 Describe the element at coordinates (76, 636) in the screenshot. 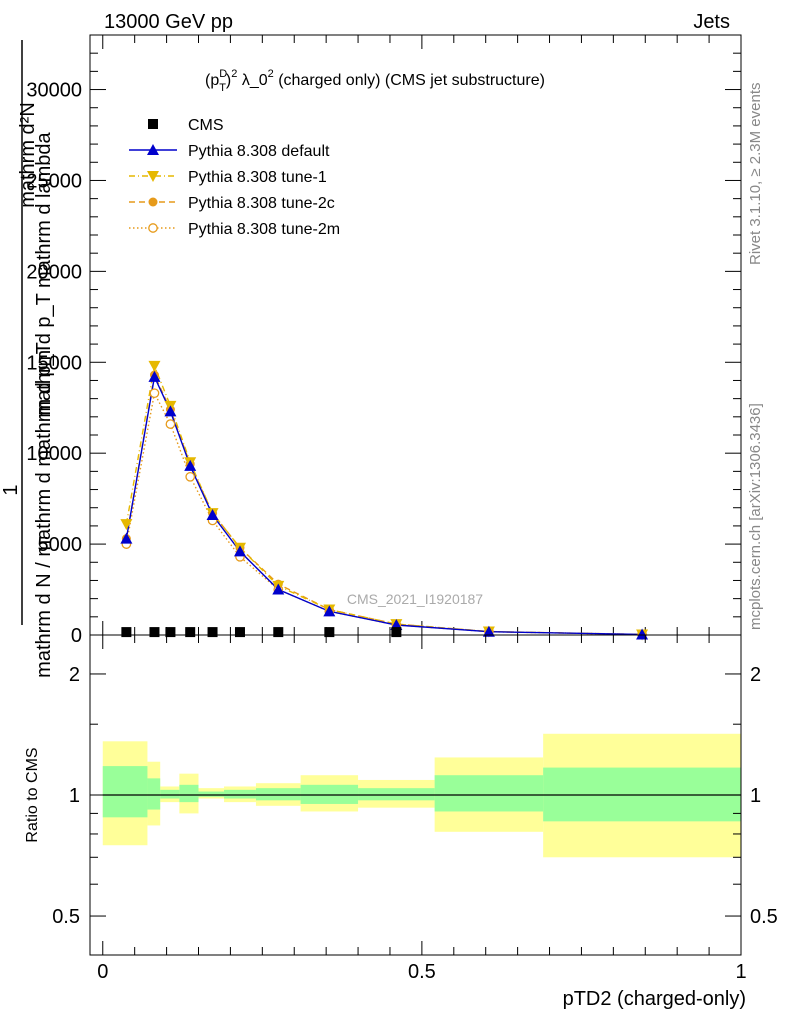

I see `y-tick-label: 0` at that location.